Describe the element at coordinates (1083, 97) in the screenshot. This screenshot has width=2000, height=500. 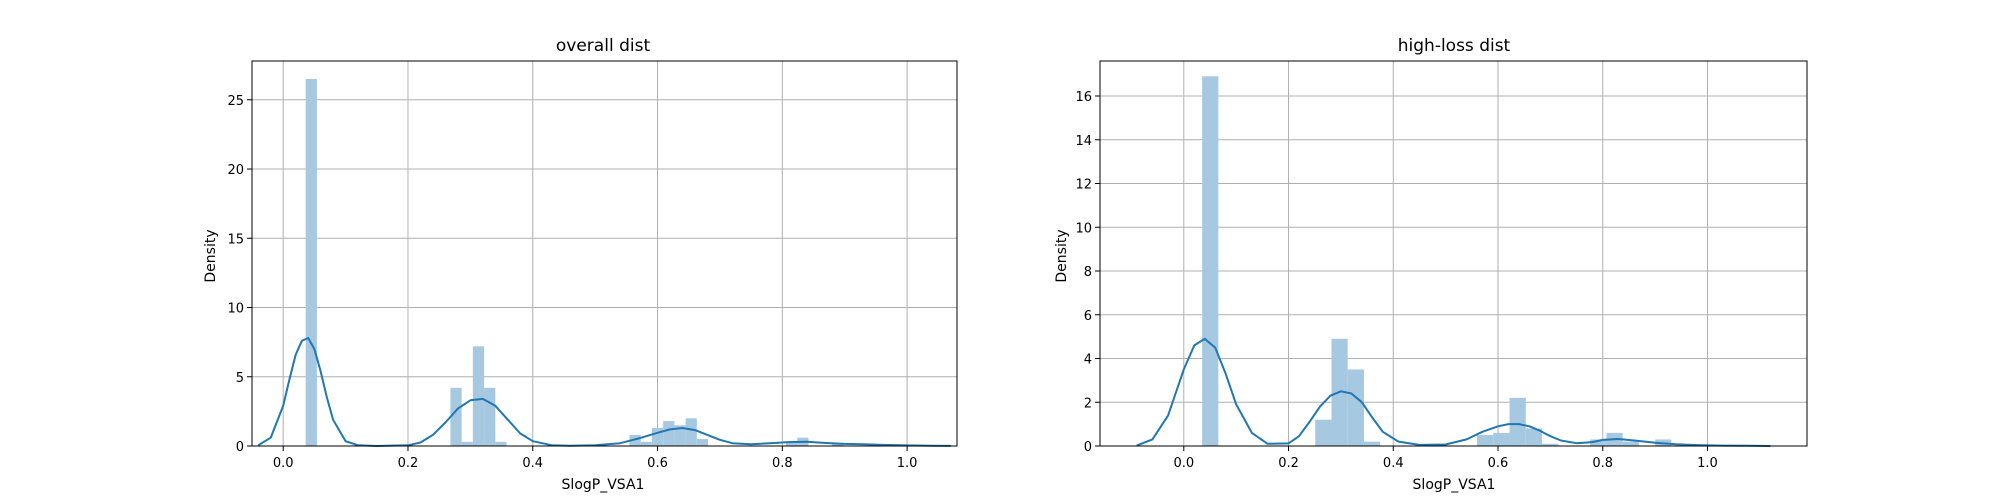
I see `y-tick-label: 16` at that location.